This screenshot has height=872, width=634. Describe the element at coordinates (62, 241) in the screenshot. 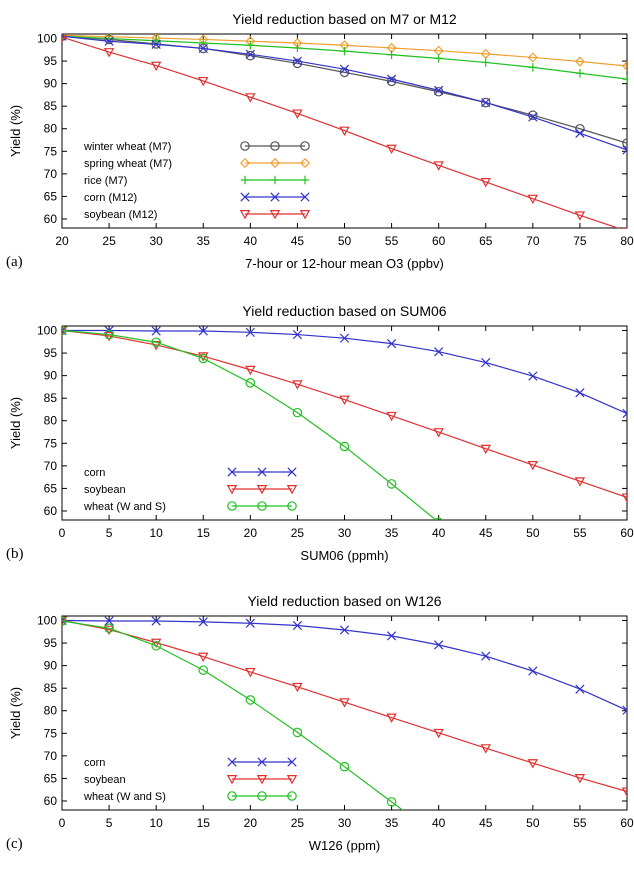

I see `x-tick-label: 20` at that location.